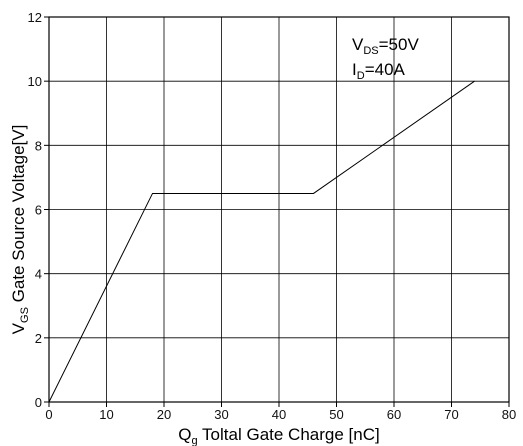 The width and height of the screenshot is (523, 446). What do you see at coordinates (221, 414) in the screenshot?
I see `x-tick-label: 30` at bounding box center [221, 414].